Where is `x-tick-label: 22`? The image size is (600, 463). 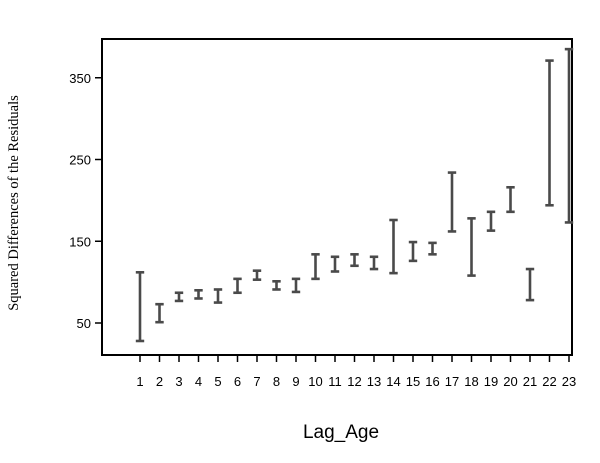
x-tick-label: 22 is located at coordinates (549, 381).